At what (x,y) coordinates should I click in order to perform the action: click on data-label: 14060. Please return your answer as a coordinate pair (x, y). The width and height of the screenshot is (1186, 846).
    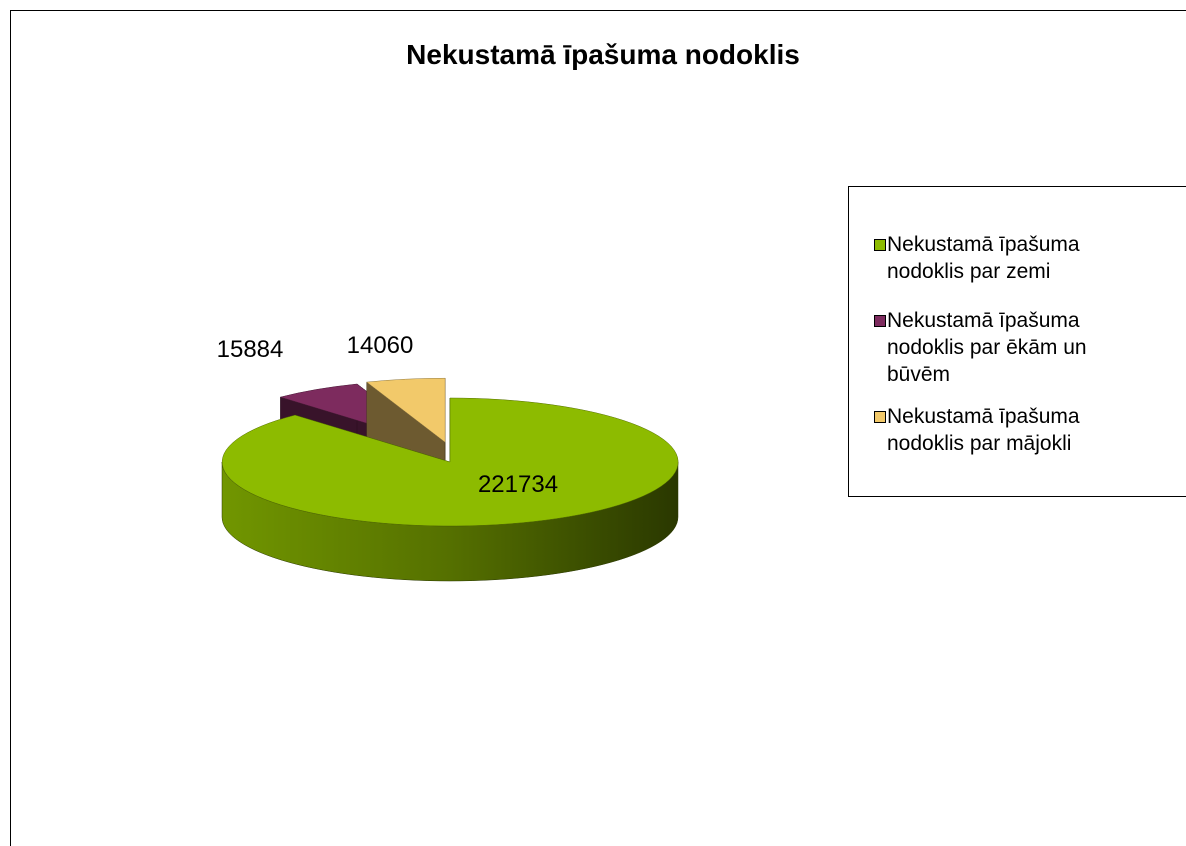
    Looking at the image, I should click on (380, 345).